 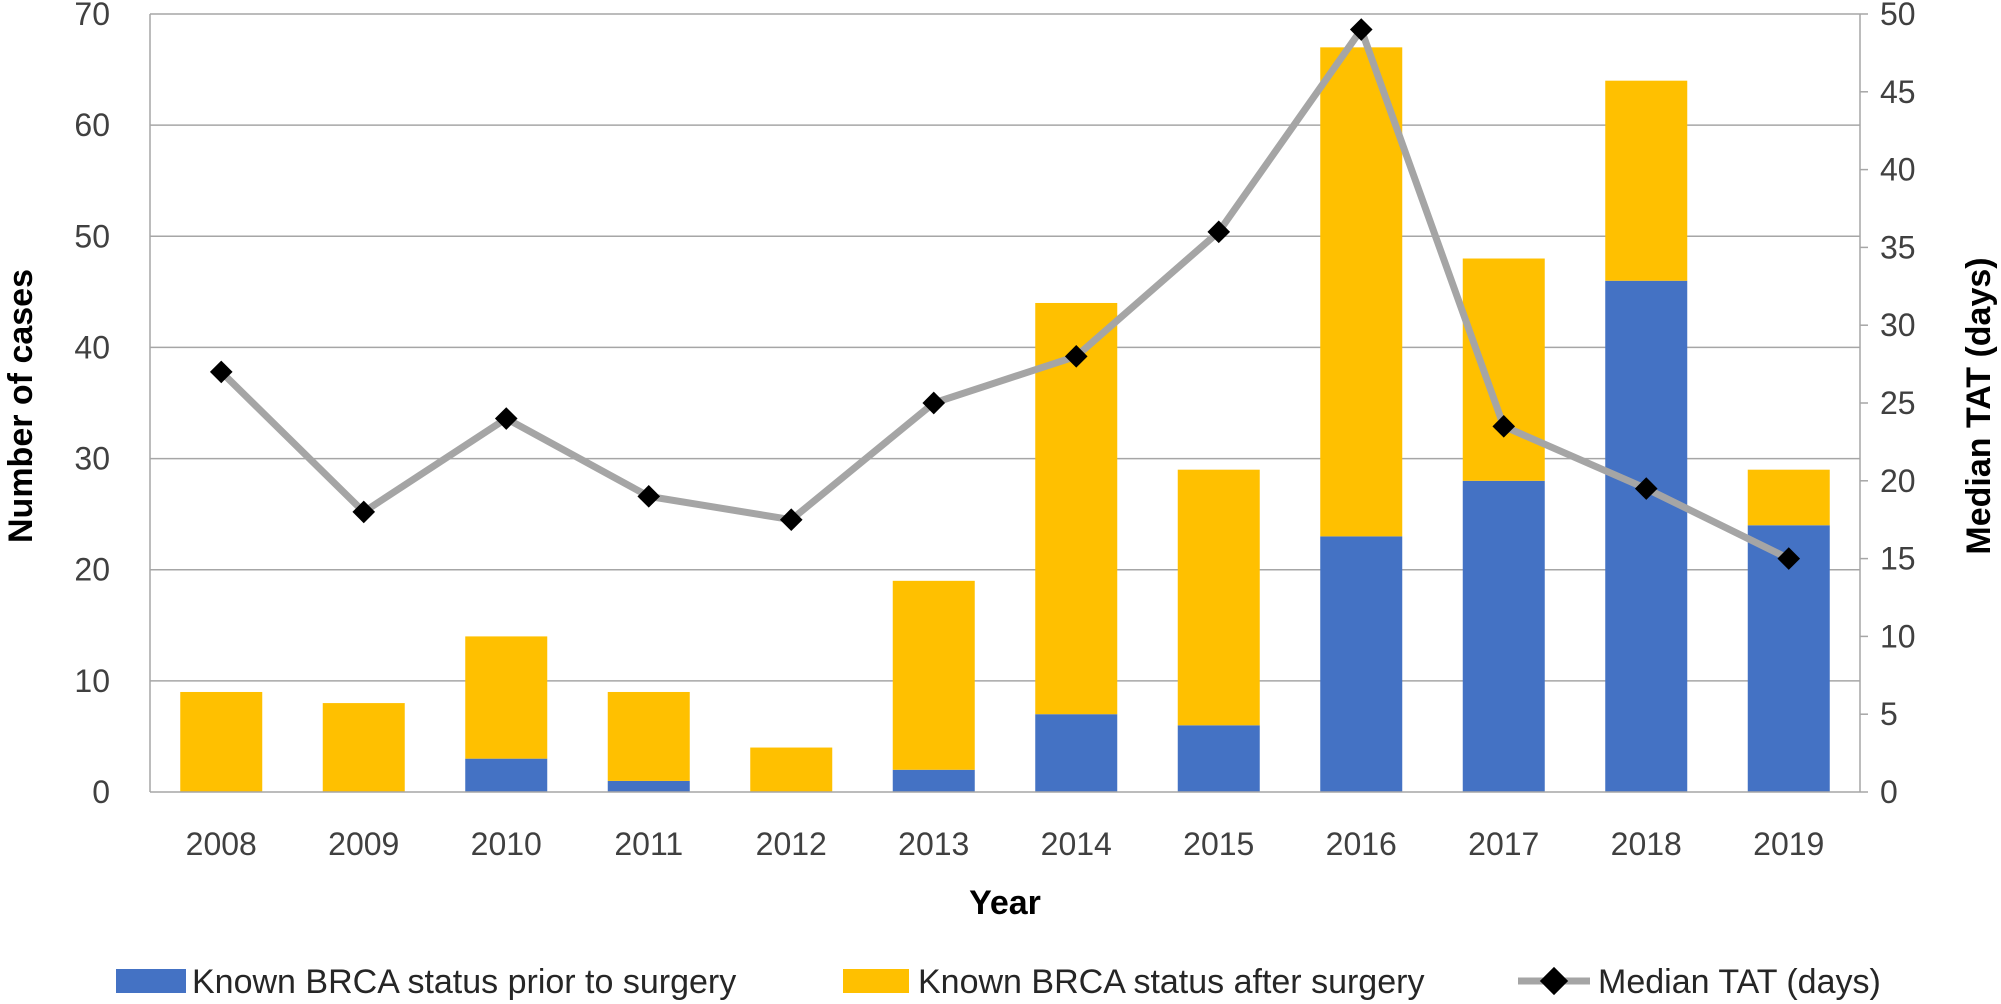 I want to click on y-tick-label: 70, so click(x=92, y=16).